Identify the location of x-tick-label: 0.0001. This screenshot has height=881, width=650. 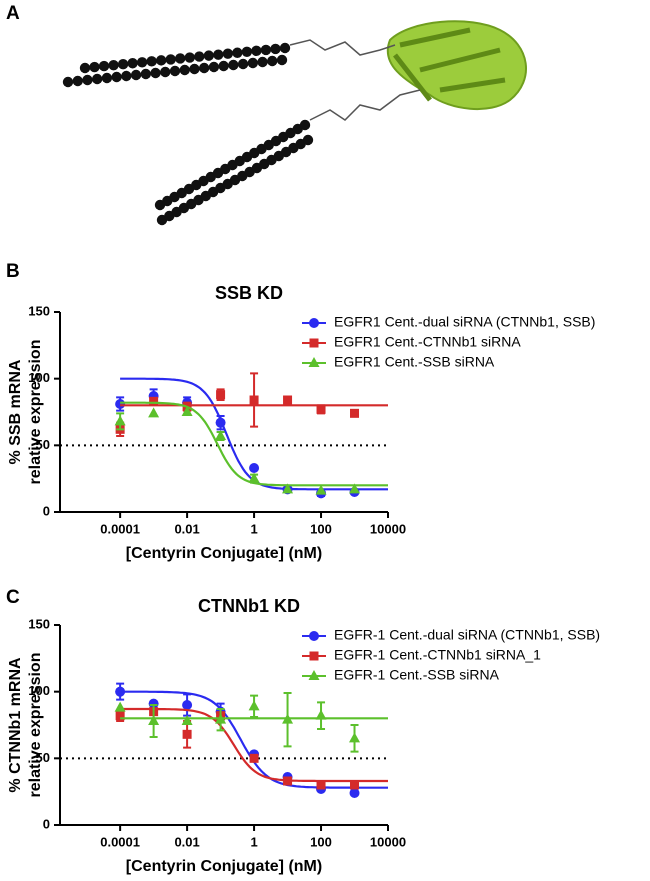
(120, 841).